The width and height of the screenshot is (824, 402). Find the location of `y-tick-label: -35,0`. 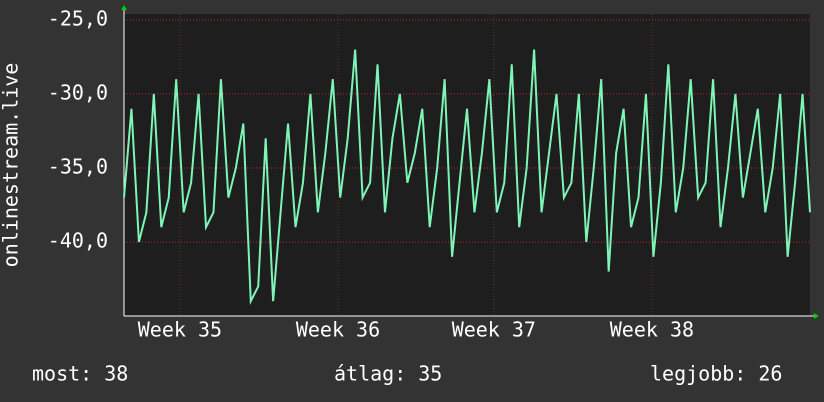

y-tick-label: -35,0 is located at coordinates (78, 166).